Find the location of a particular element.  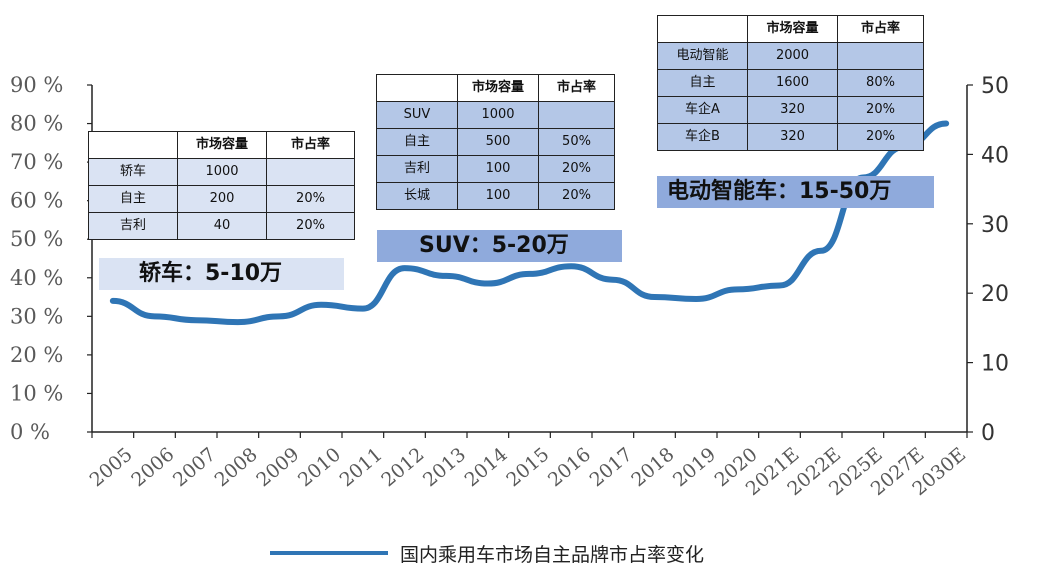

left-tick-label: 80 % is located at coordinates (36, 124).